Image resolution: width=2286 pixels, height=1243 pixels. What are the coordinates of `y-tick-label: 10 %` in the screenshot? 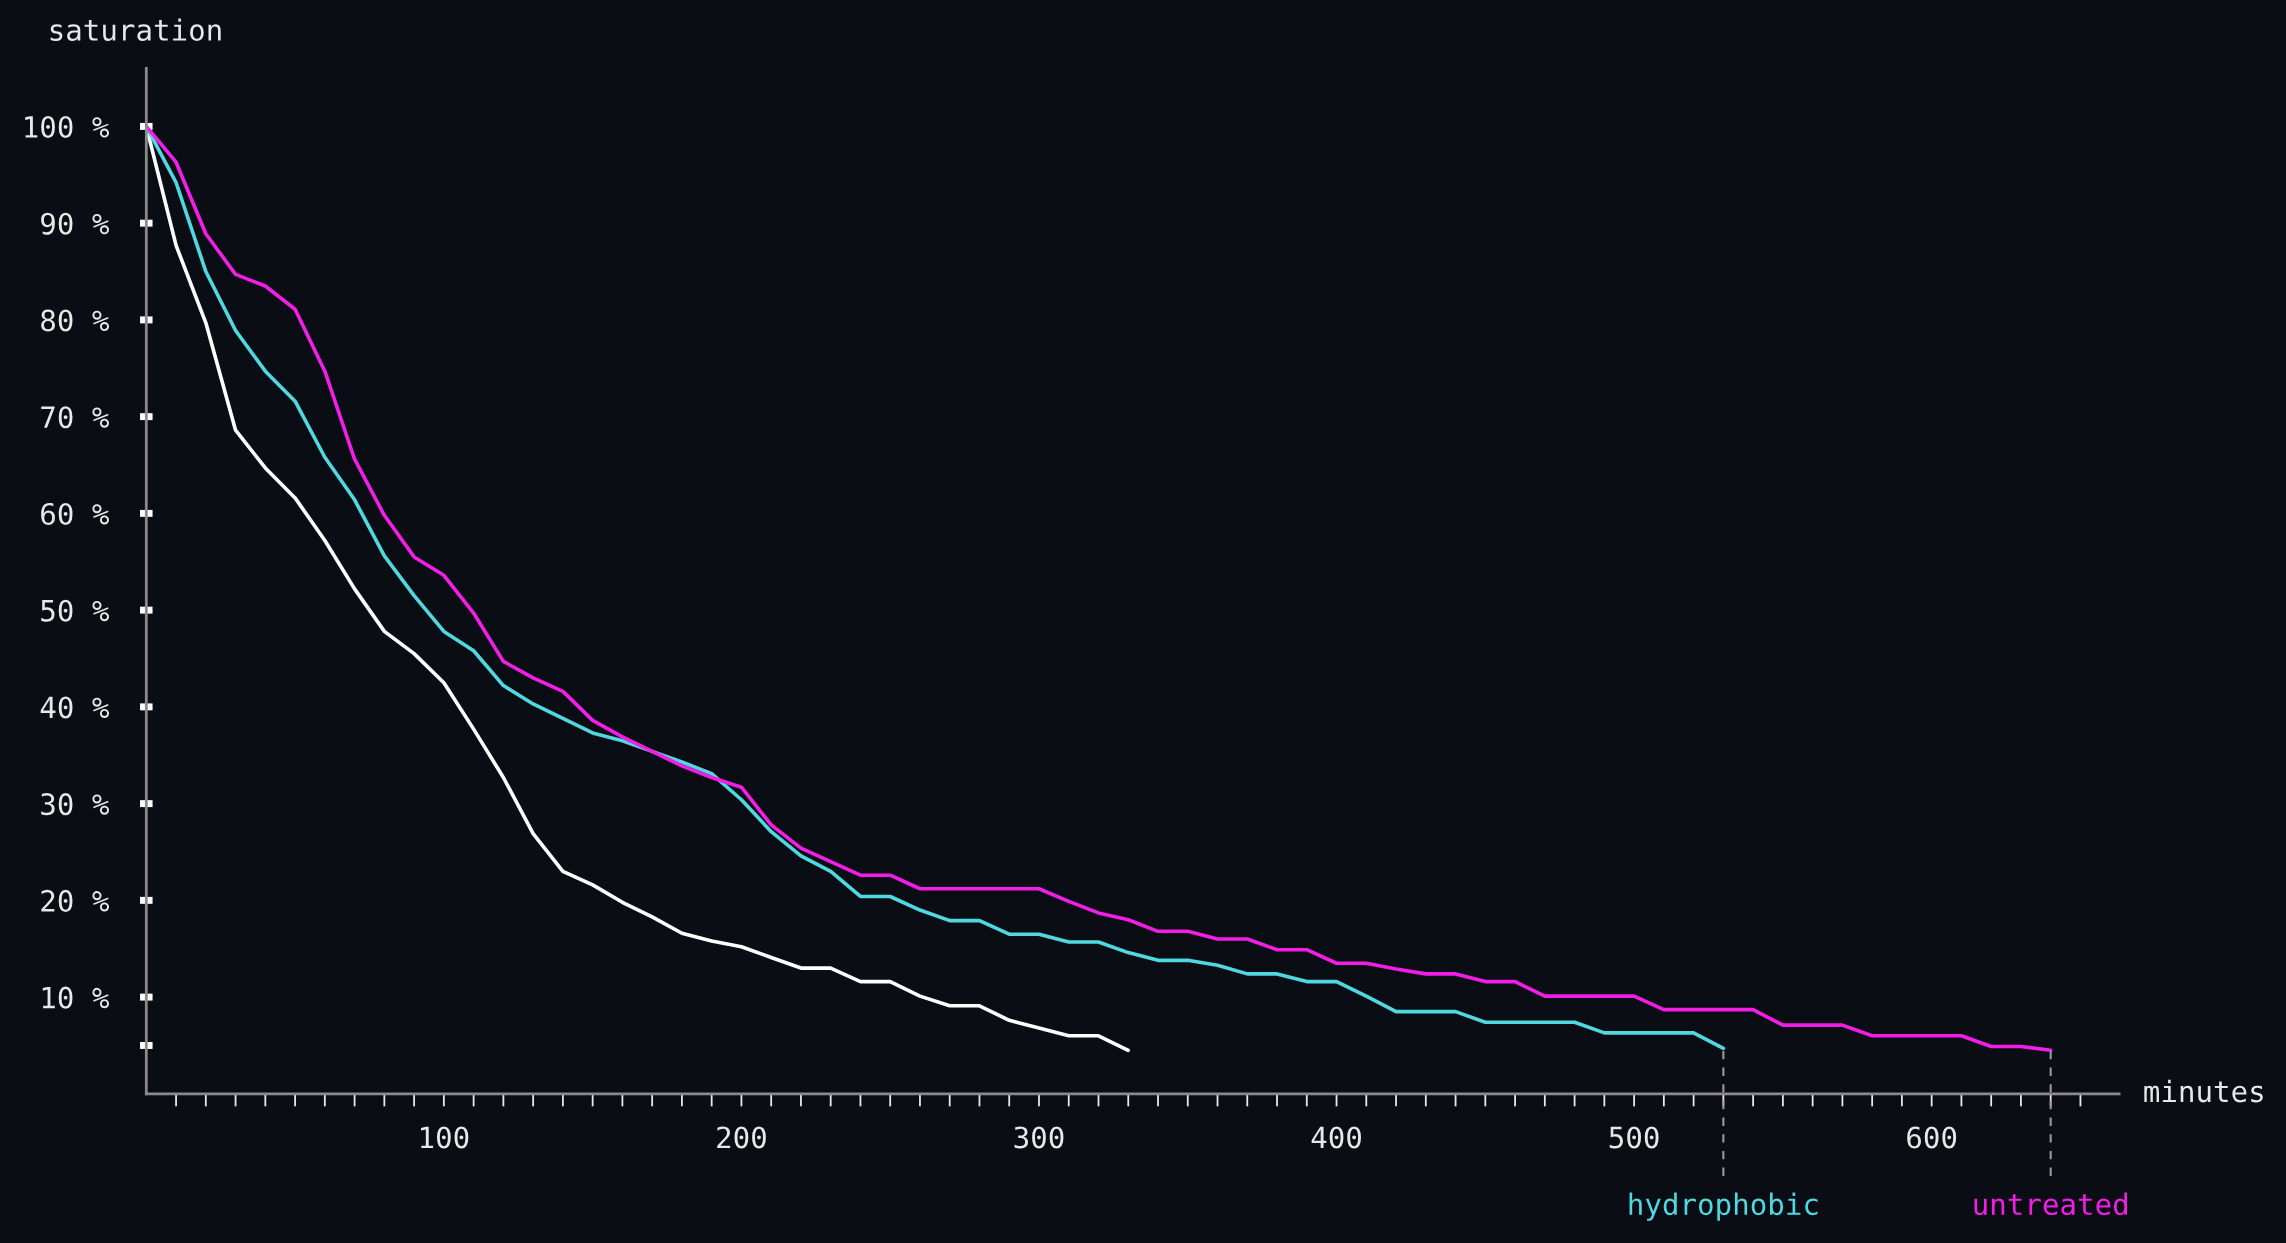 It's located at (76, 997).